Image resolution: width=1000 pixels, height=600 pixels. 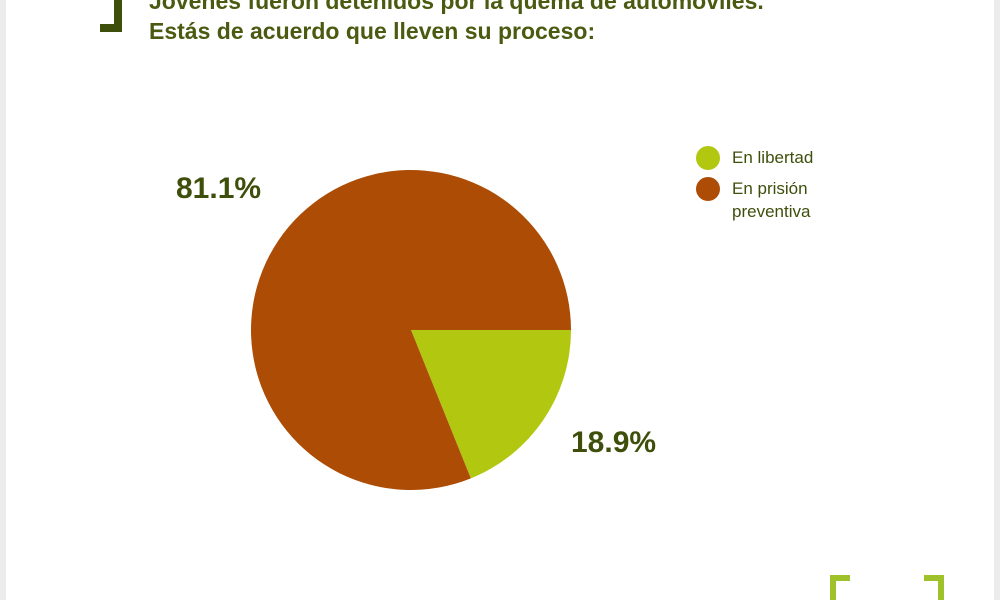 I want to click on data-label-libertad: 18.9%, so click(x=614, y=442).